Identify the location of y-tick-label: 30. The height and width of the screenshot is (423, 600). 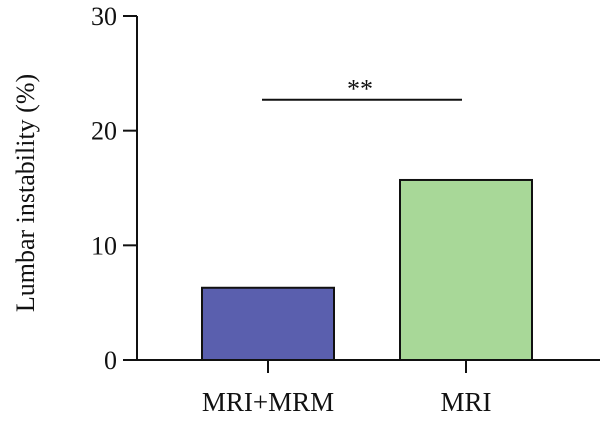
(104, 16).